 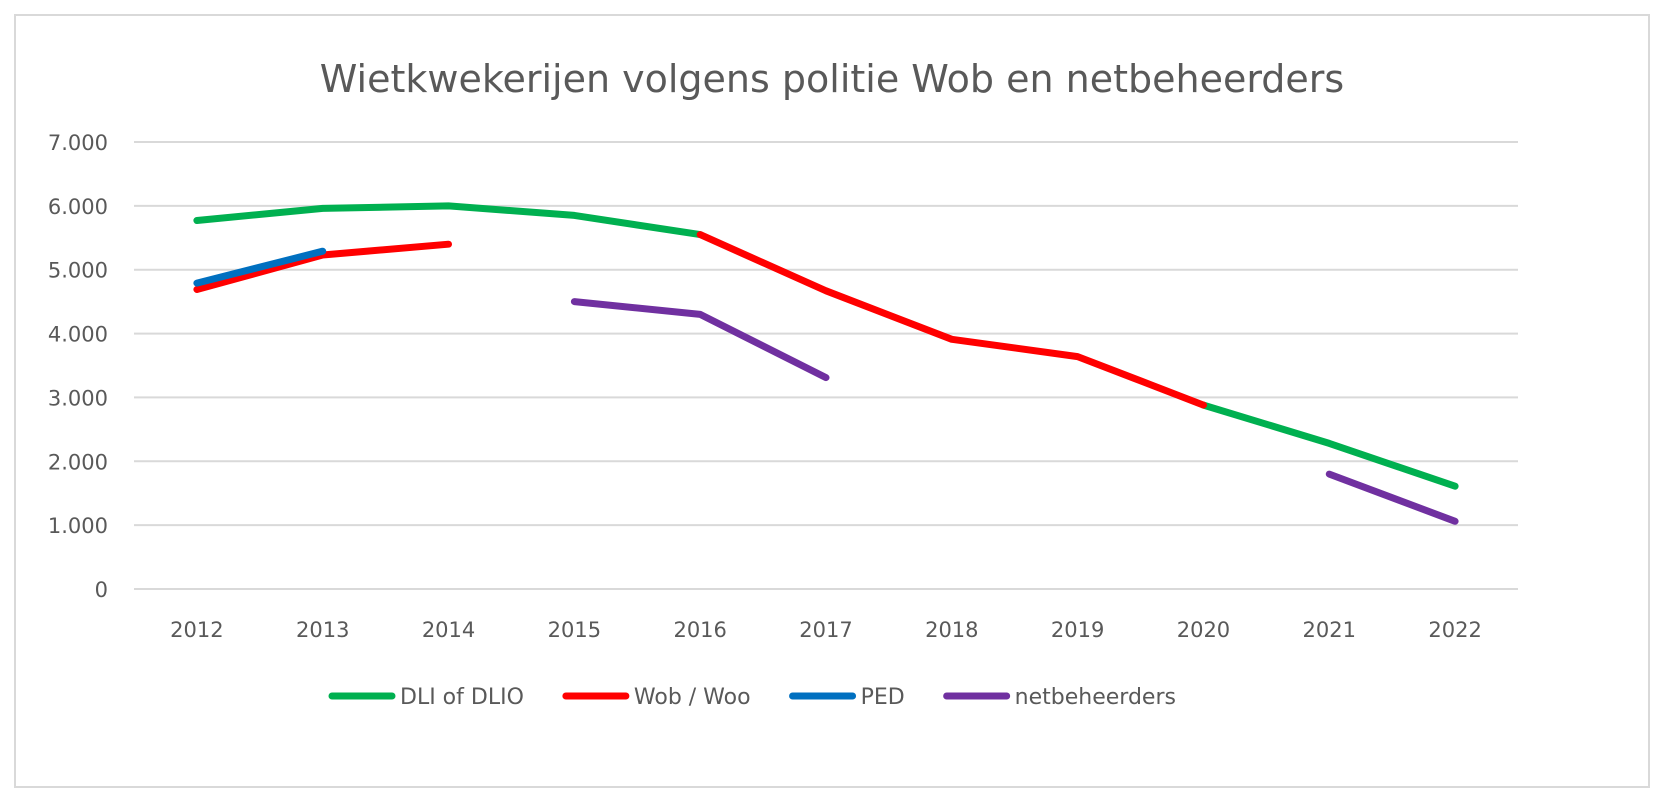 I want to click on series-wob-woo, so click(x=700, y=320).